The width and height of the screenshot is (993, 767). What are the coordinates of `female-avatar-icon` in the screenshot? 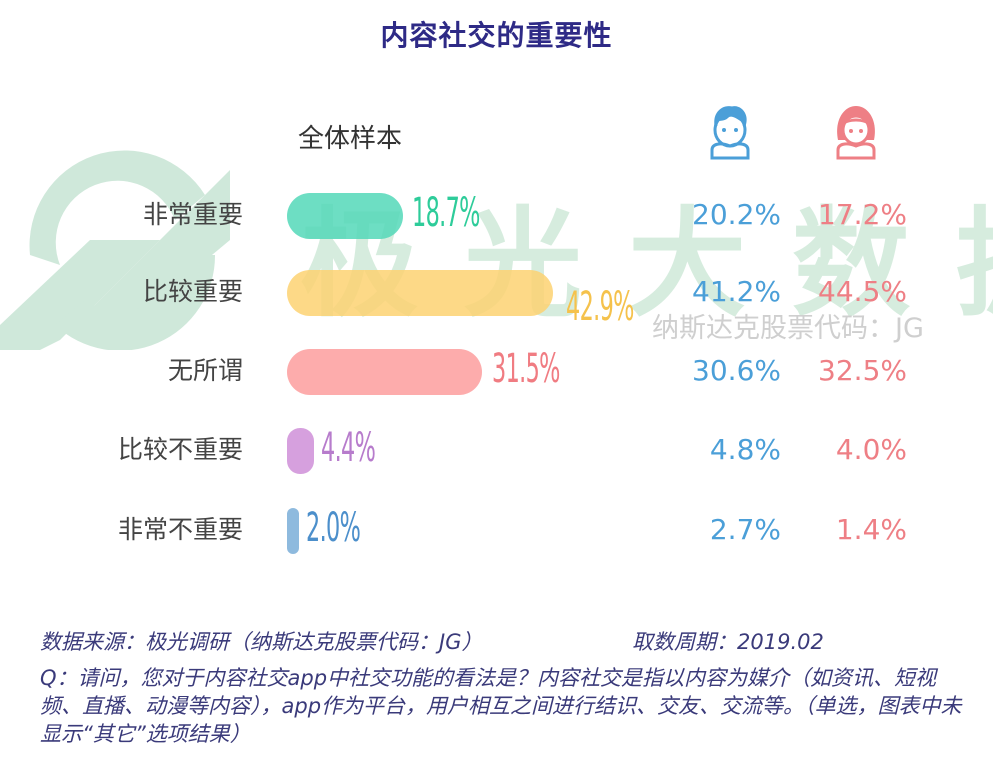 It's located at (856, 133).